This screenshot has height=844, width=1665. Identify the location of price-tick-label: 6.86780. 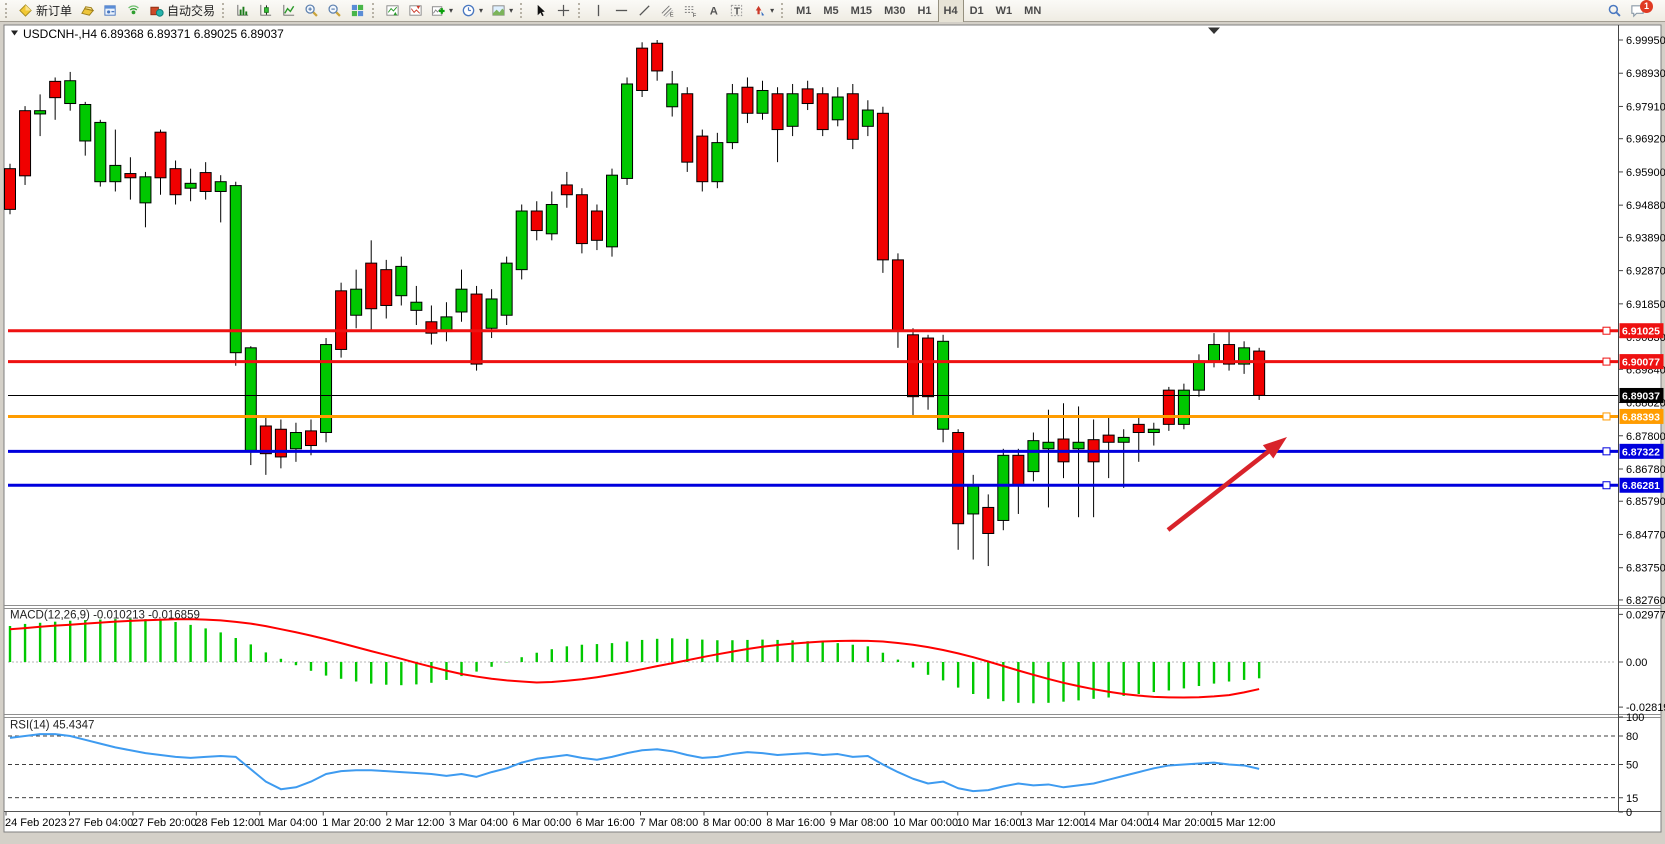
(1645, 470).